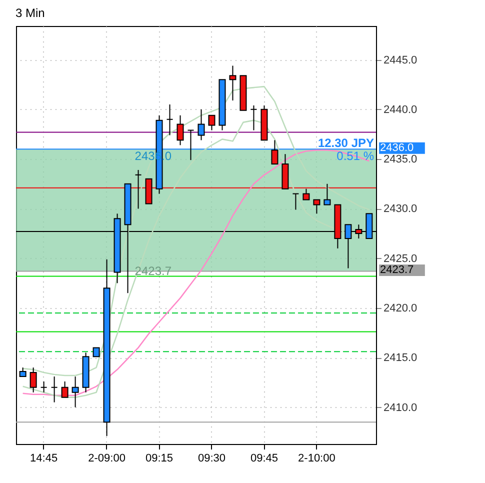 Image resolution: width=485 pixels, height=483 pixels. I want to click on y-tick-label: 2420.0, so click(401, 308).